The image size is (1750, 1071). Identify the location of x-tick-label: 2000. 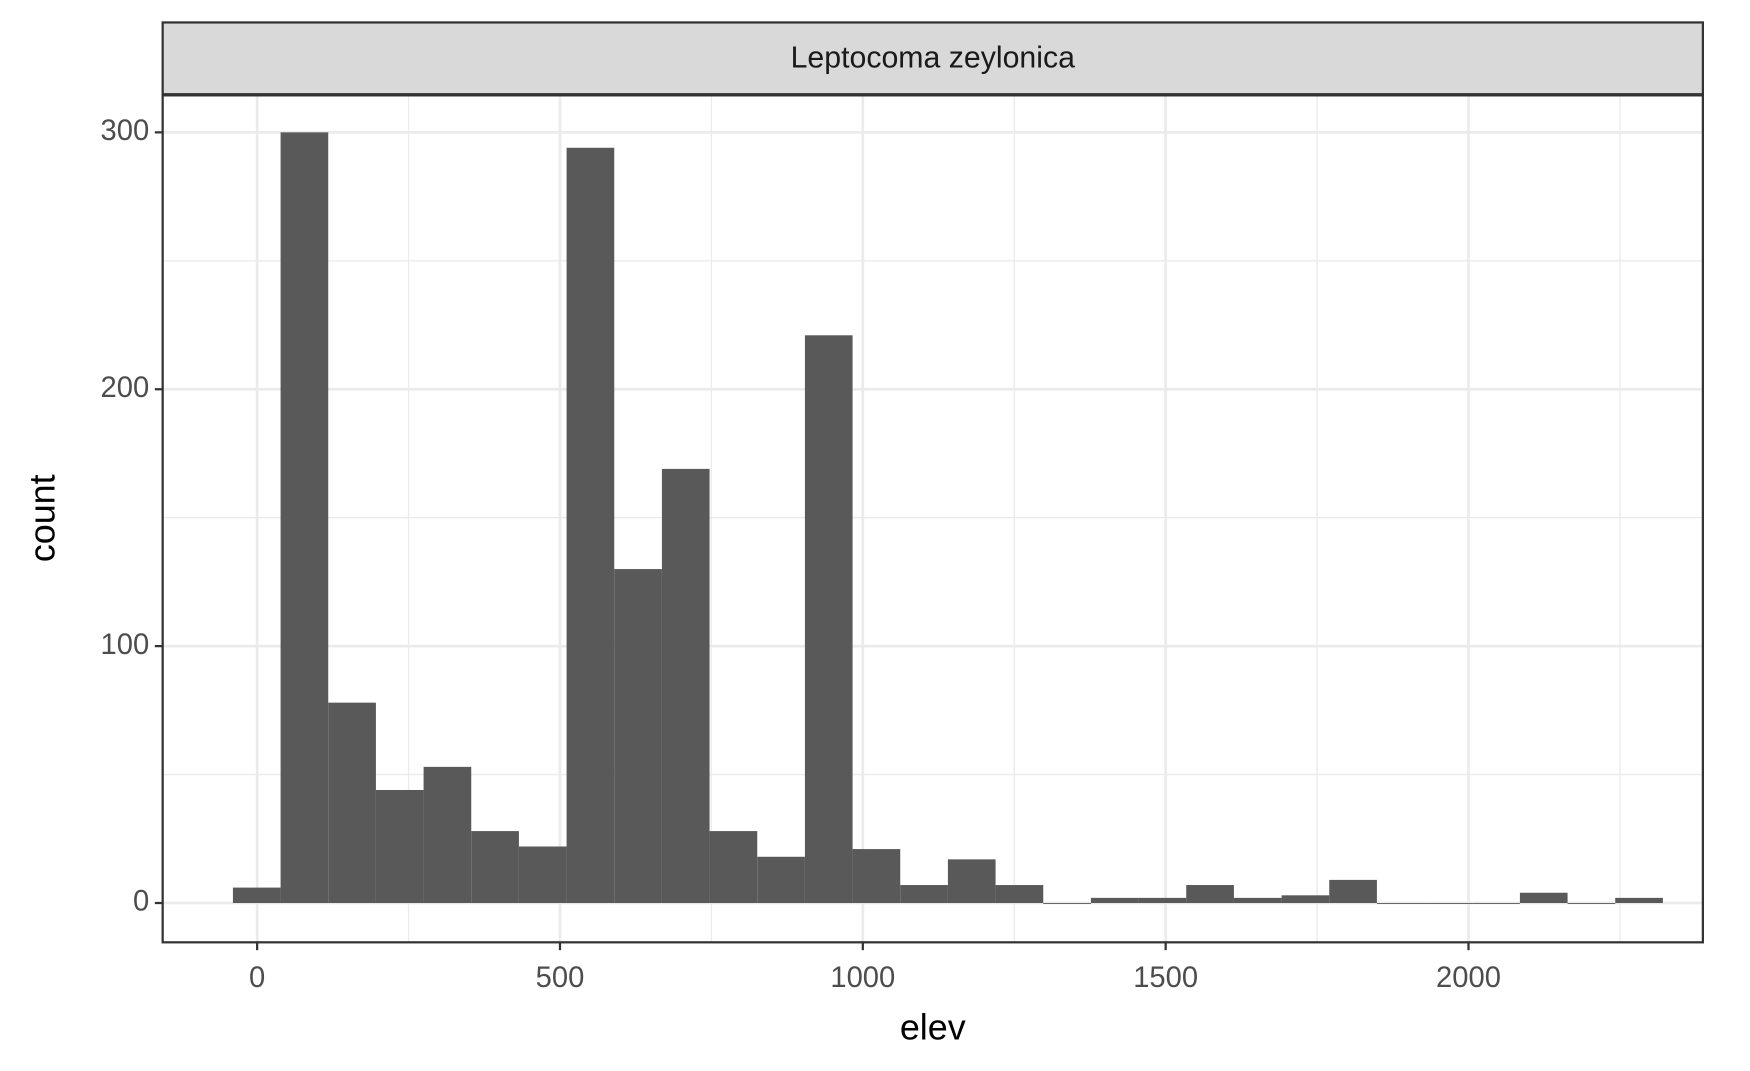
(1468, 978).